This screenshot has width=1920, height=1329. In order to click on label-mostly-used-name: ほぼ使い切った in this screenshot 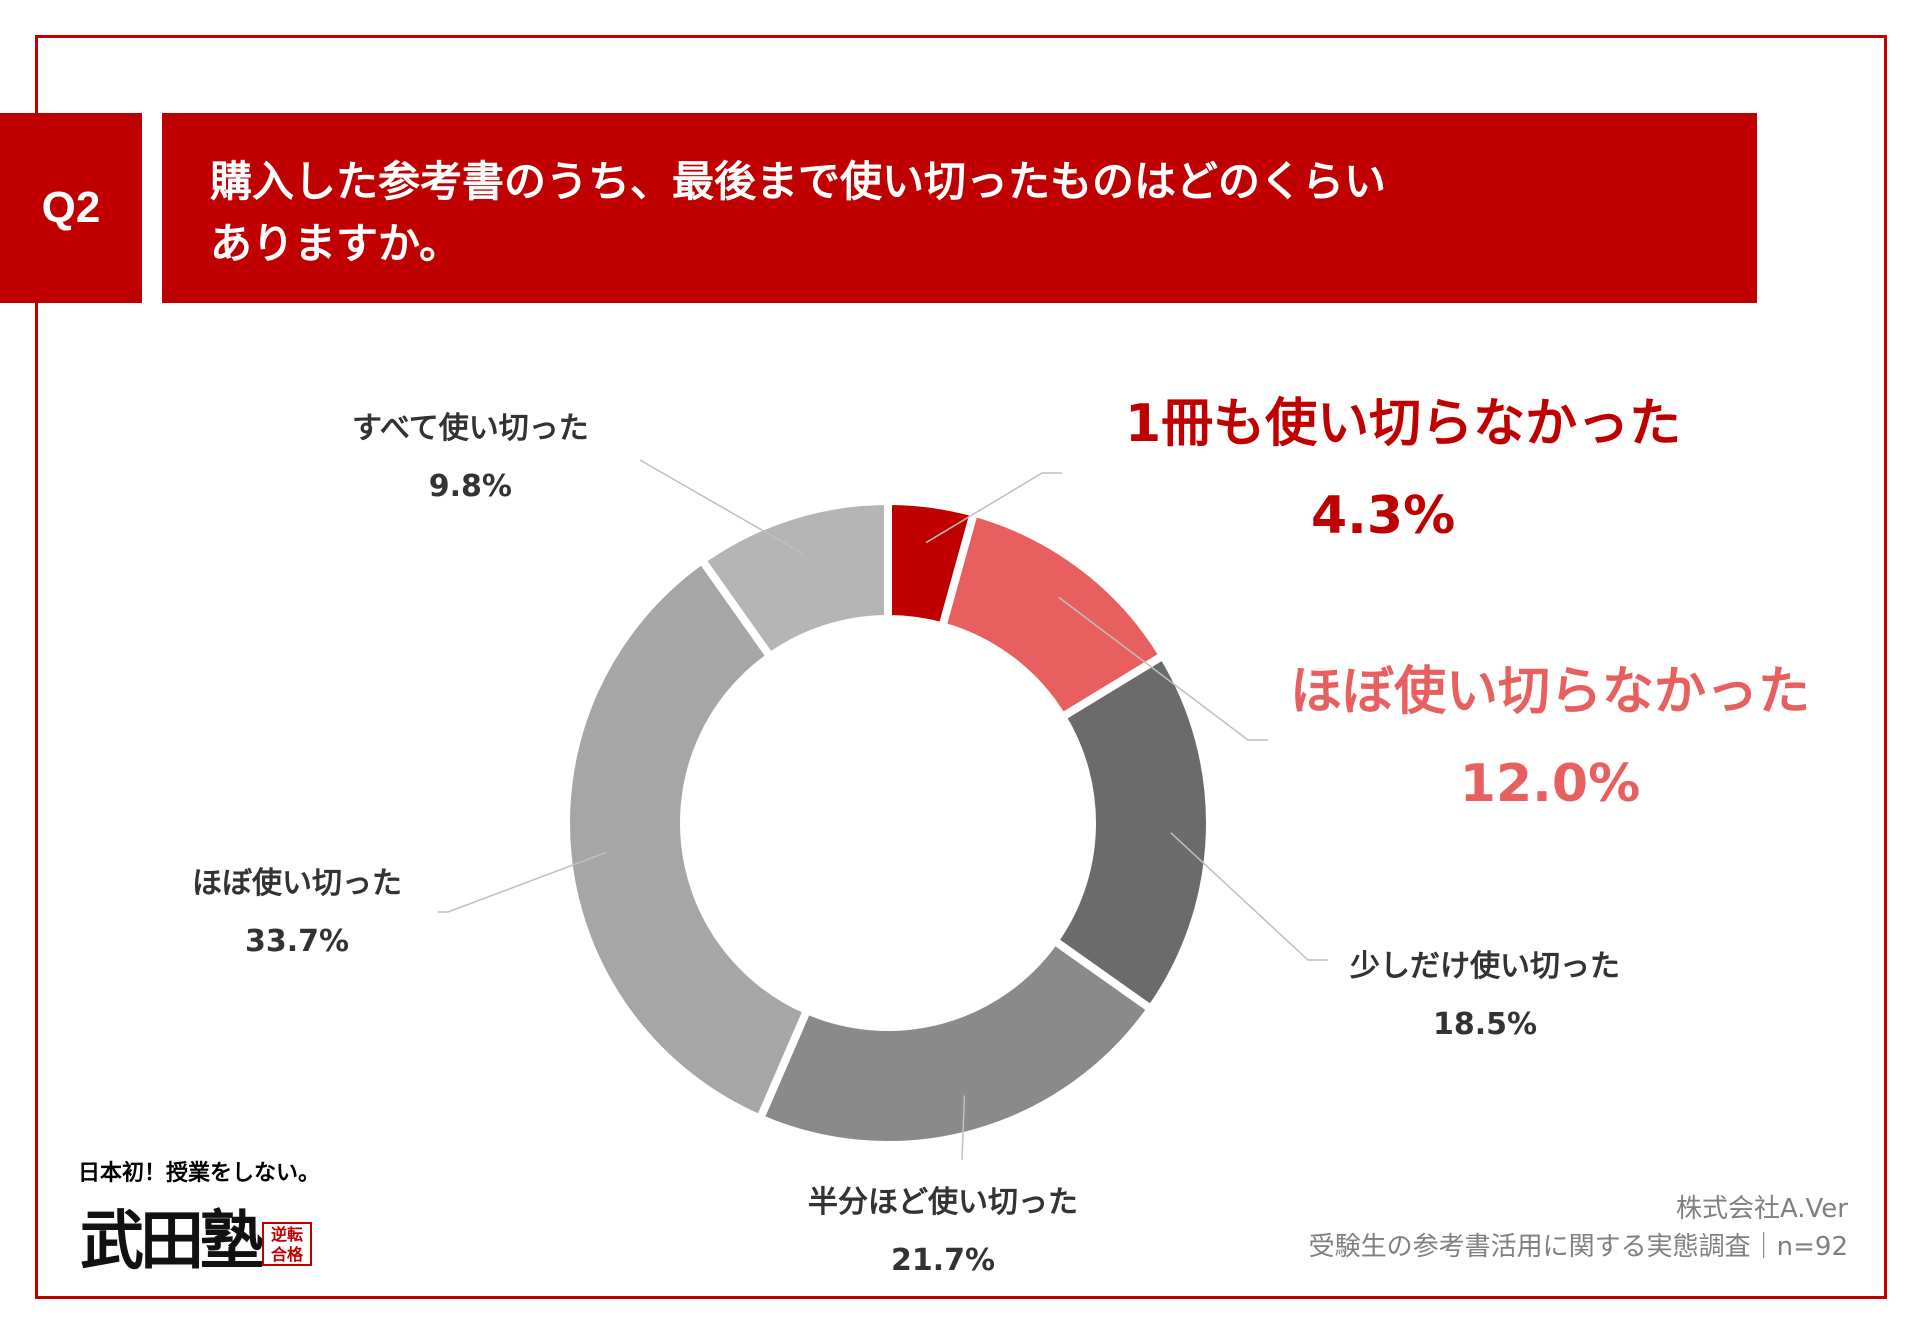, I will do `click(297, 883)`.